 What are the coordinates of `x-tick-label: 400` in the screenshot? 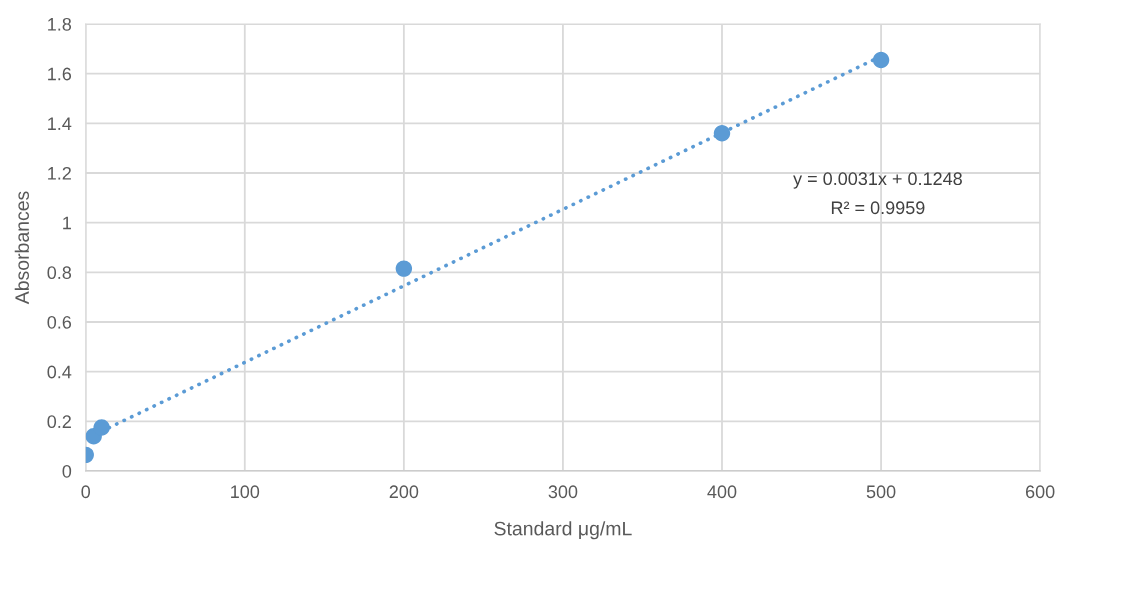 It's located at (722, 492).